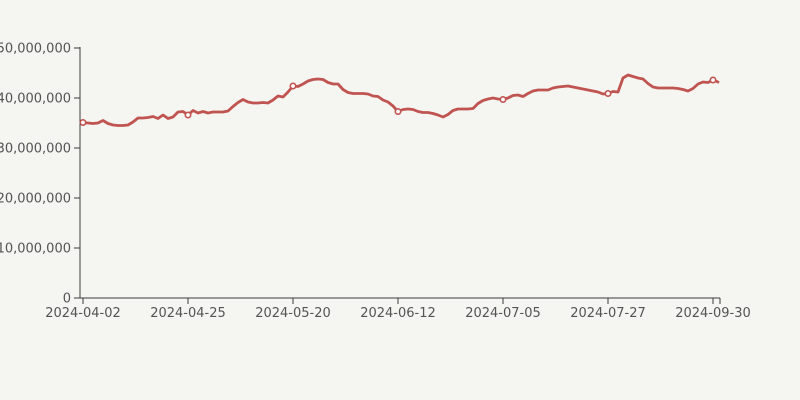 This screenshot has width=800, height=400. What do you see at coordinates (35, 99) in the screenshot?
I see `y-axis-label: 40,000,000` at bounding box center [35, 99].